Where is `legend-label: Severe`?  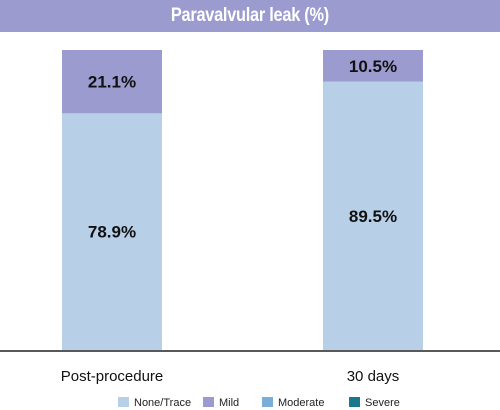 legend-label: Severe is located at coordinates (382, 403).